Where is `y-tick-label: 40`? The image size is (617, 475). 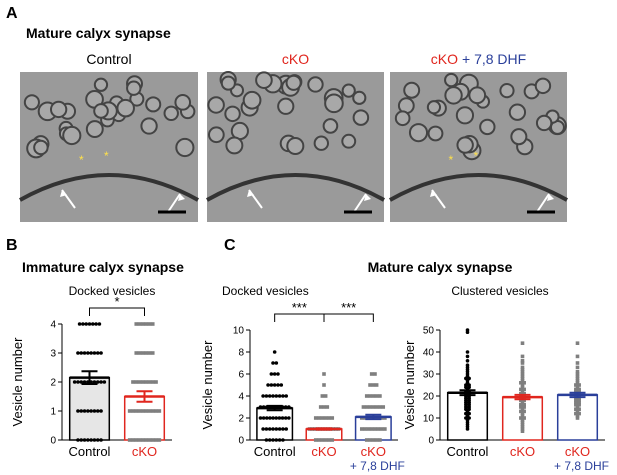
y-tick-label: 40 is located at coordinates (429, 353).